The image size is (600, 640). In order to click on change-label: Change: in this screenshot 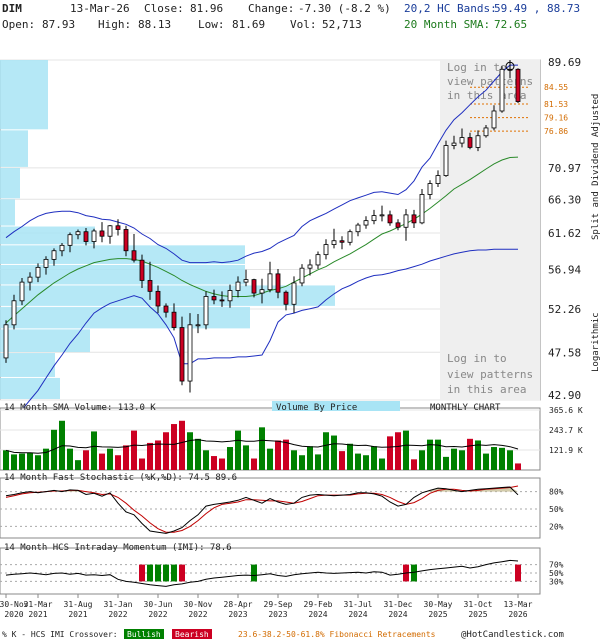, I will do `click(271, 8)`.